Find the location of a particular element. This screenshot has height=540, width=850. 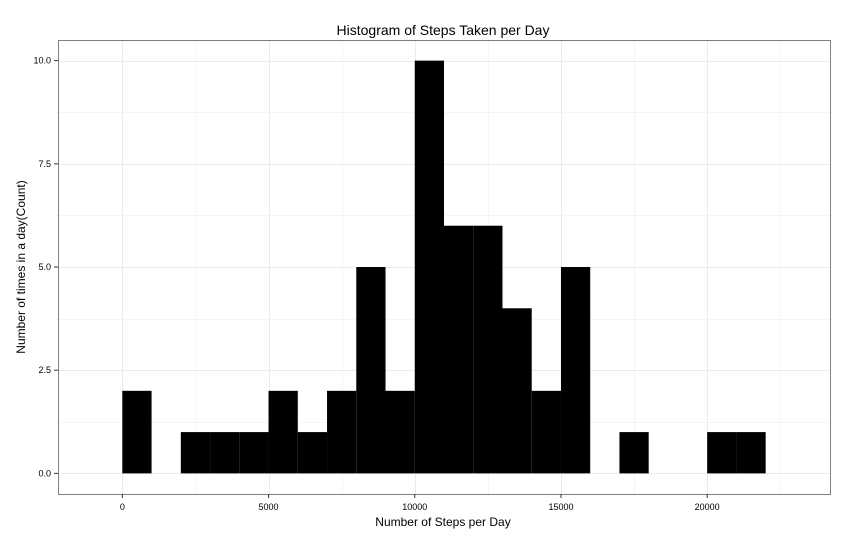

x-tick-label: 20000 is located at coordinates (707, 507).